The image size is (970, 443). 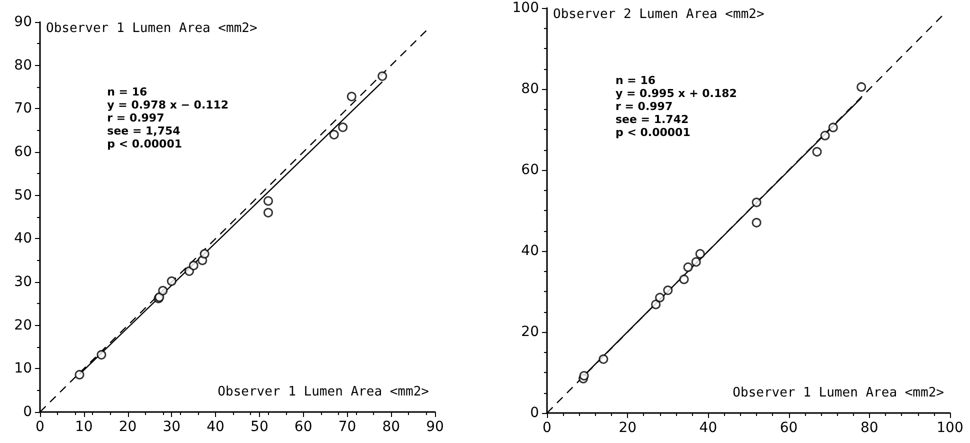 What do you see at coordinates (23, 195) in the screenshot?
I see `y-tick-label: 50` at bounding box center [23, 195].